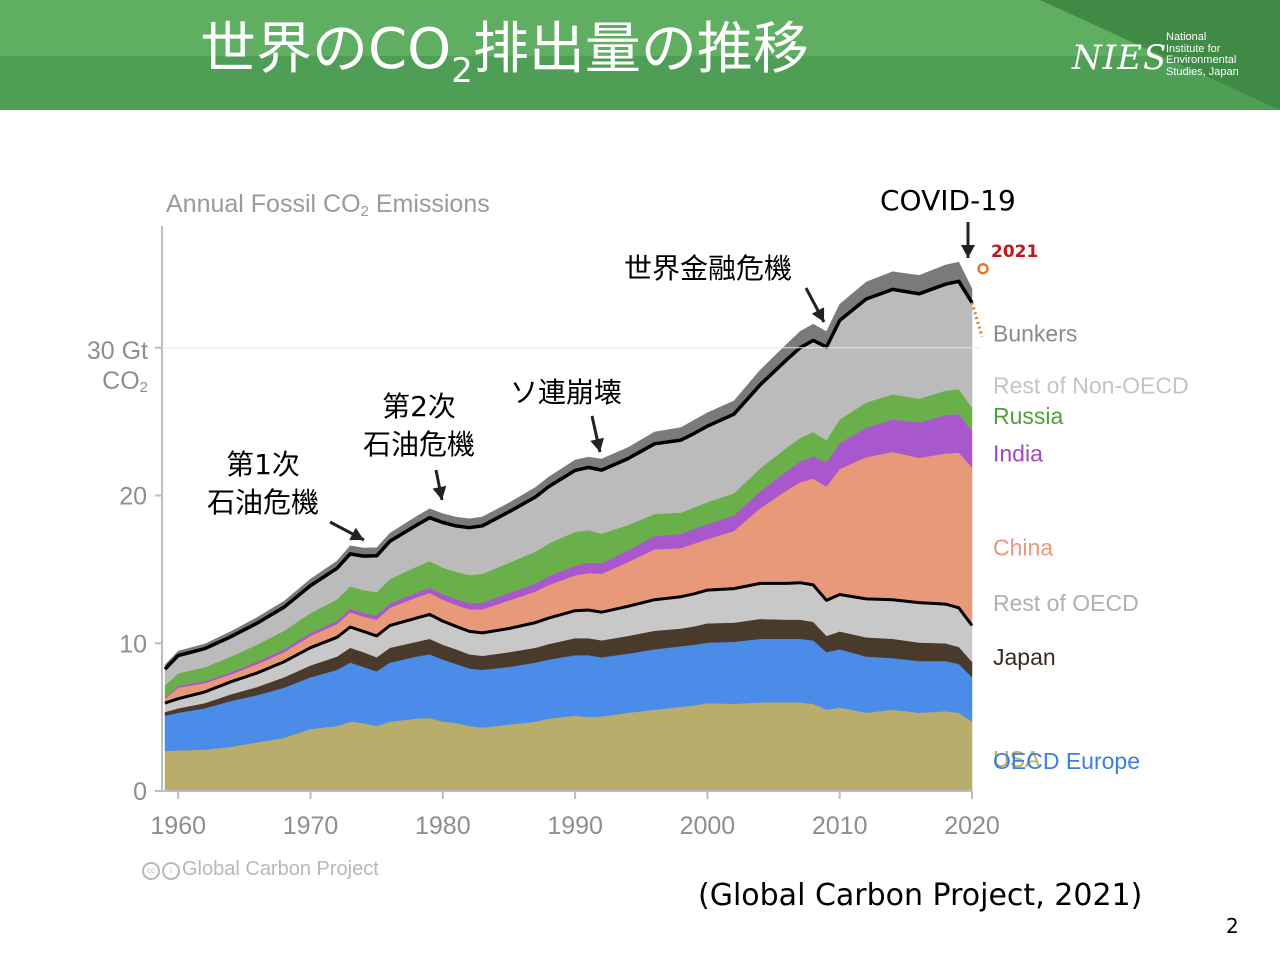  Describe the element at coordinates (1014, 252) in the screenshot. I see `year-2021-label: 2021` at that location.